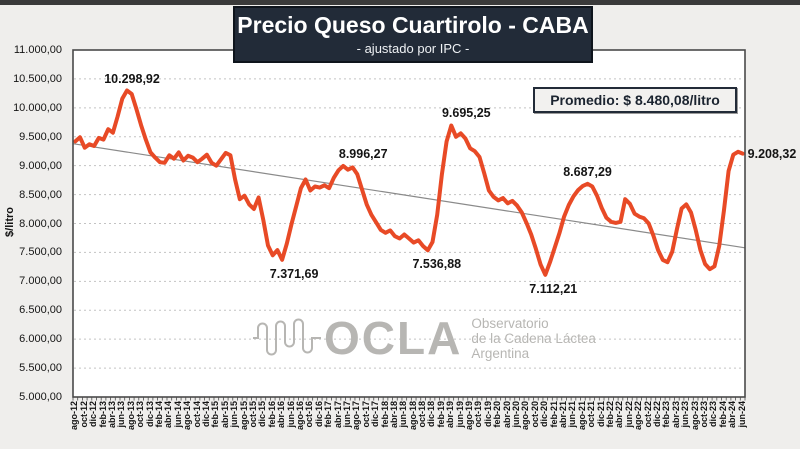 The image size is (800, 449). What do you see at coordinates (510, 323) in the screenshot?
I see `watermark-line-1: Observatorio` at bounding box center [510, 323].